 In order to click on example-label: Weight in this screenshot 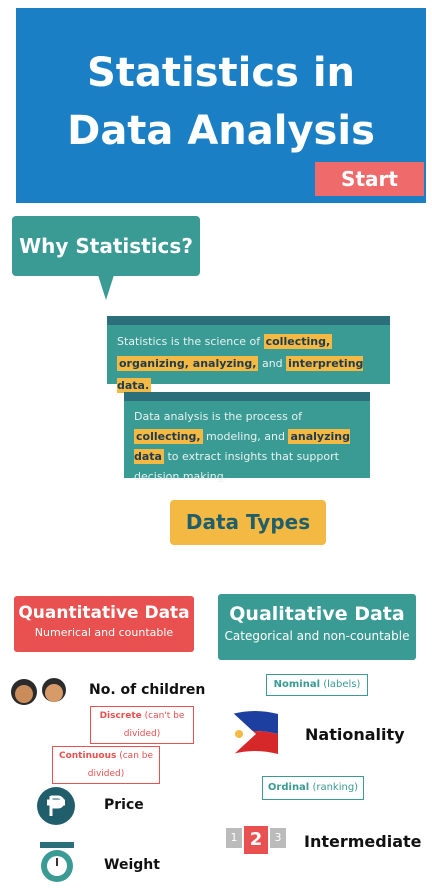, I will do `click(132, 865)`.